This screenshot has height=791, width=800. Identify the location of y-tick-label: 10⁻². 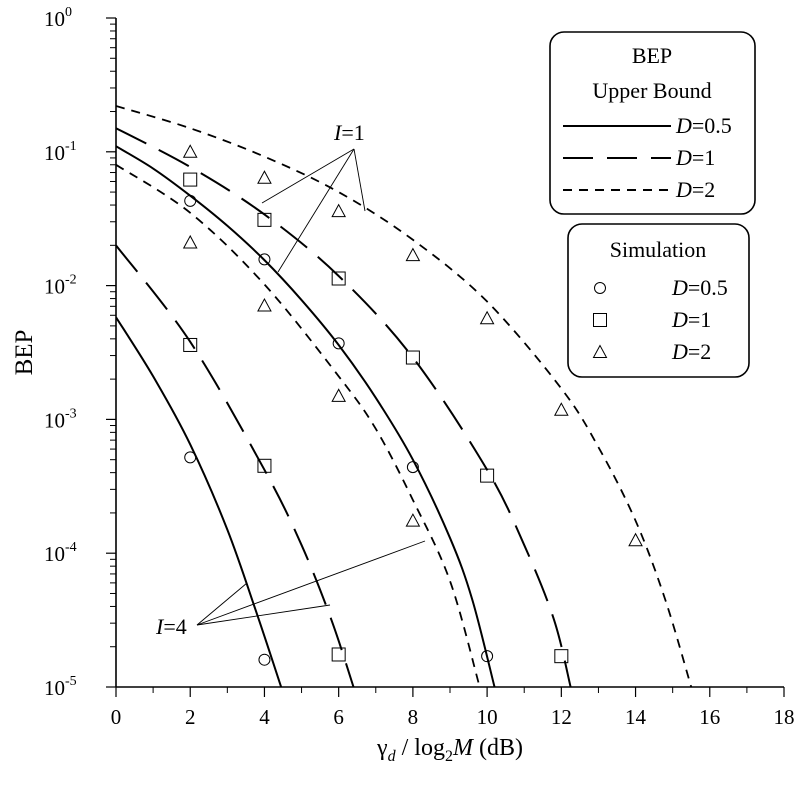
(60, 286).